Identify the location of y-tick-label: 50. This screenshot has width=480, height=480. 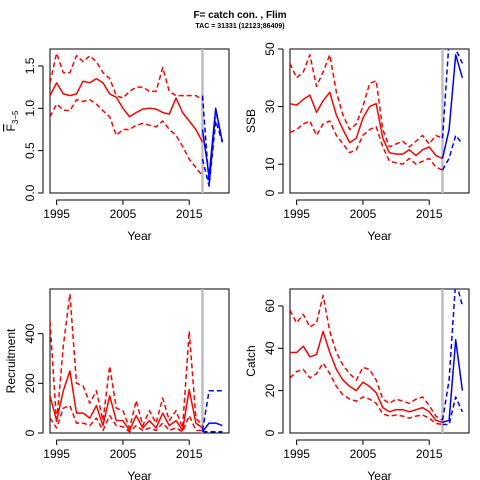
(270, 49).